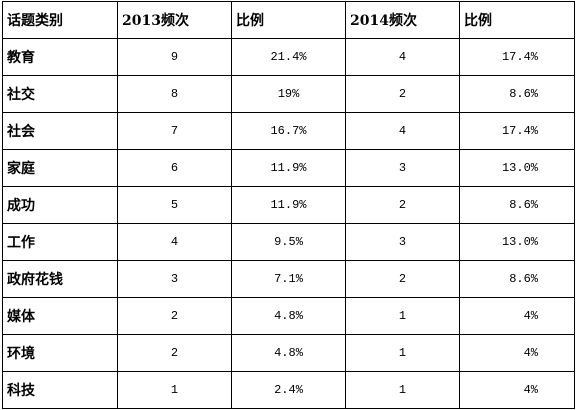 This screenshot has height=410, width=576. I want to click on header-freq-2013: 2013频次, so click(174, 20).